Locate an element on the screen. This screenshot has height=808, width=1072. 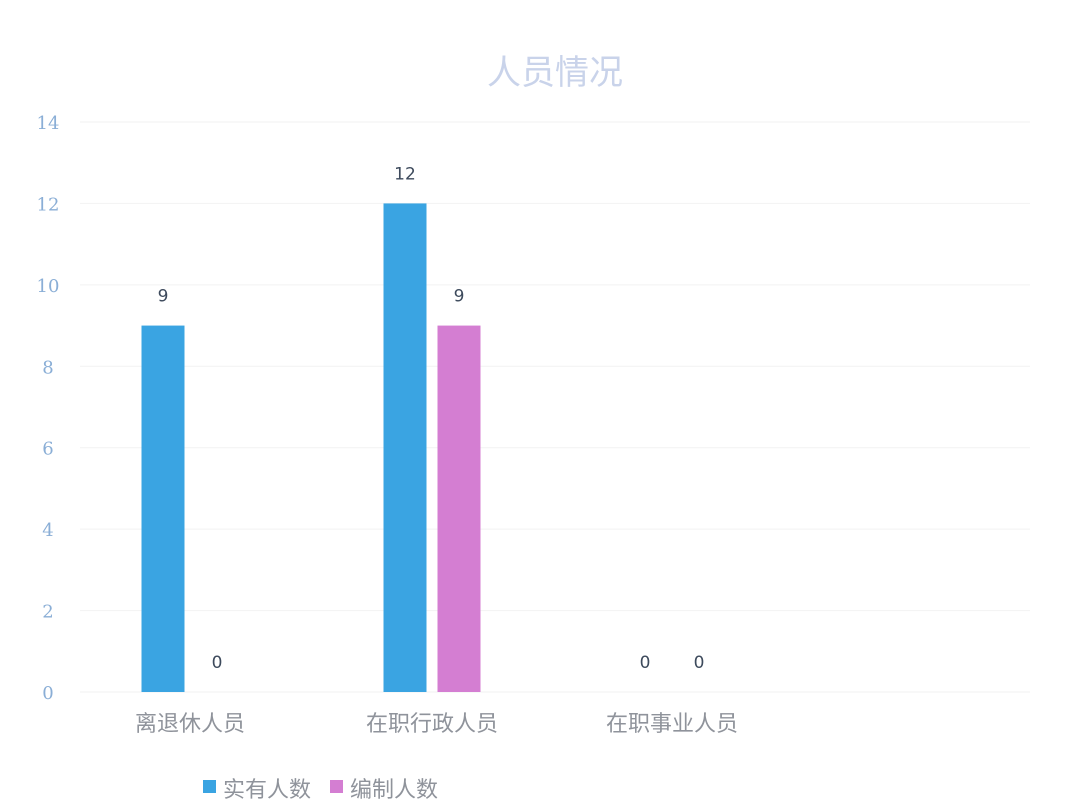
bar-series1-cat1 is located at coordinates (459, 508).